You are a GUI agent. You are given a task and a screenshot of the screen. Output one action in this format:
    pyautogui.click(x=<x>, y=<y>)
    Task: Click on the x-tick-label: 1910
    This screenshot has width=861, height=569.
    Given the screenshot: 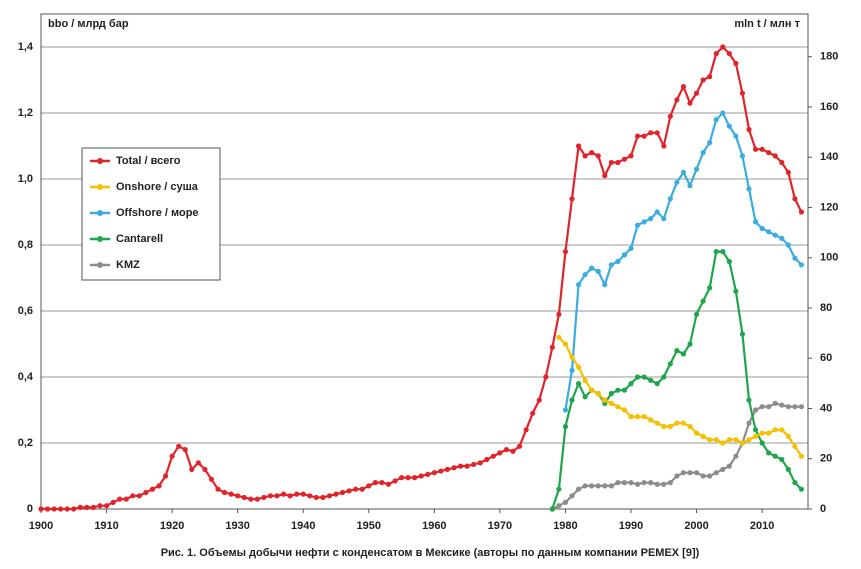 What is the action you would take?
    pyautogui.click(x=106, y=526)
    